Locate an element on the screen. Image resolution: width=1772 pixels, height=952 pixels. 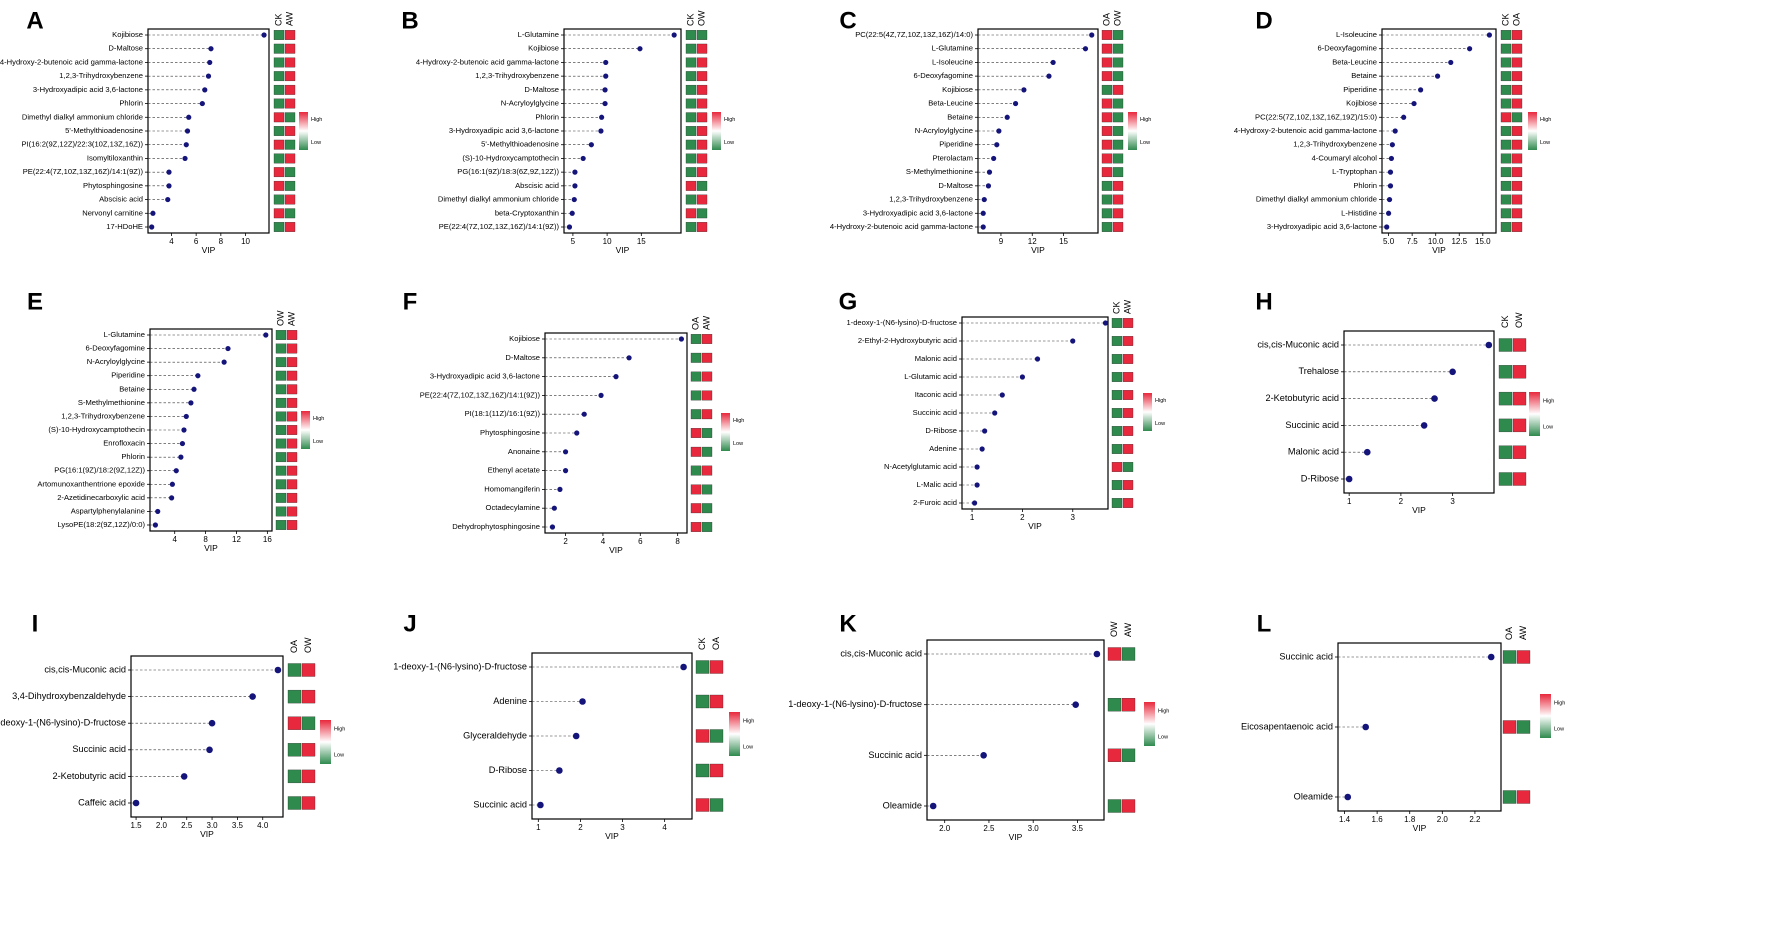
metabolite-label: Phlorin is located at coordinates (131, 103).